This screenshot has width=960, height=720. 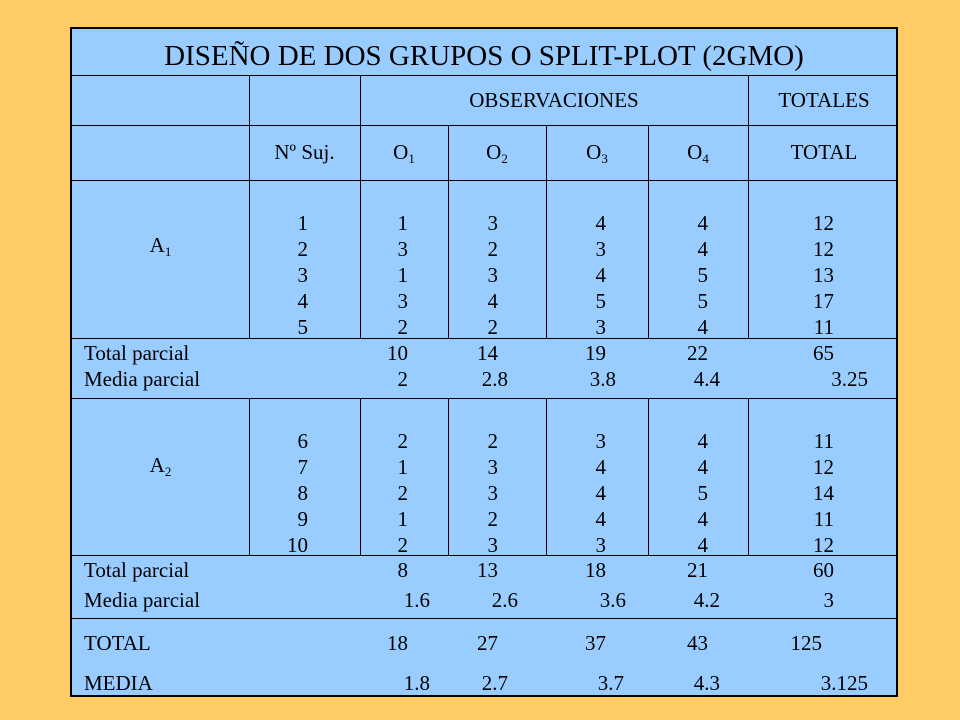 What do you see at coordinates (554, 100) in the screenshot?
I see `observaciones-header: OBSERVACIONES` at bounding box center [554, 100].